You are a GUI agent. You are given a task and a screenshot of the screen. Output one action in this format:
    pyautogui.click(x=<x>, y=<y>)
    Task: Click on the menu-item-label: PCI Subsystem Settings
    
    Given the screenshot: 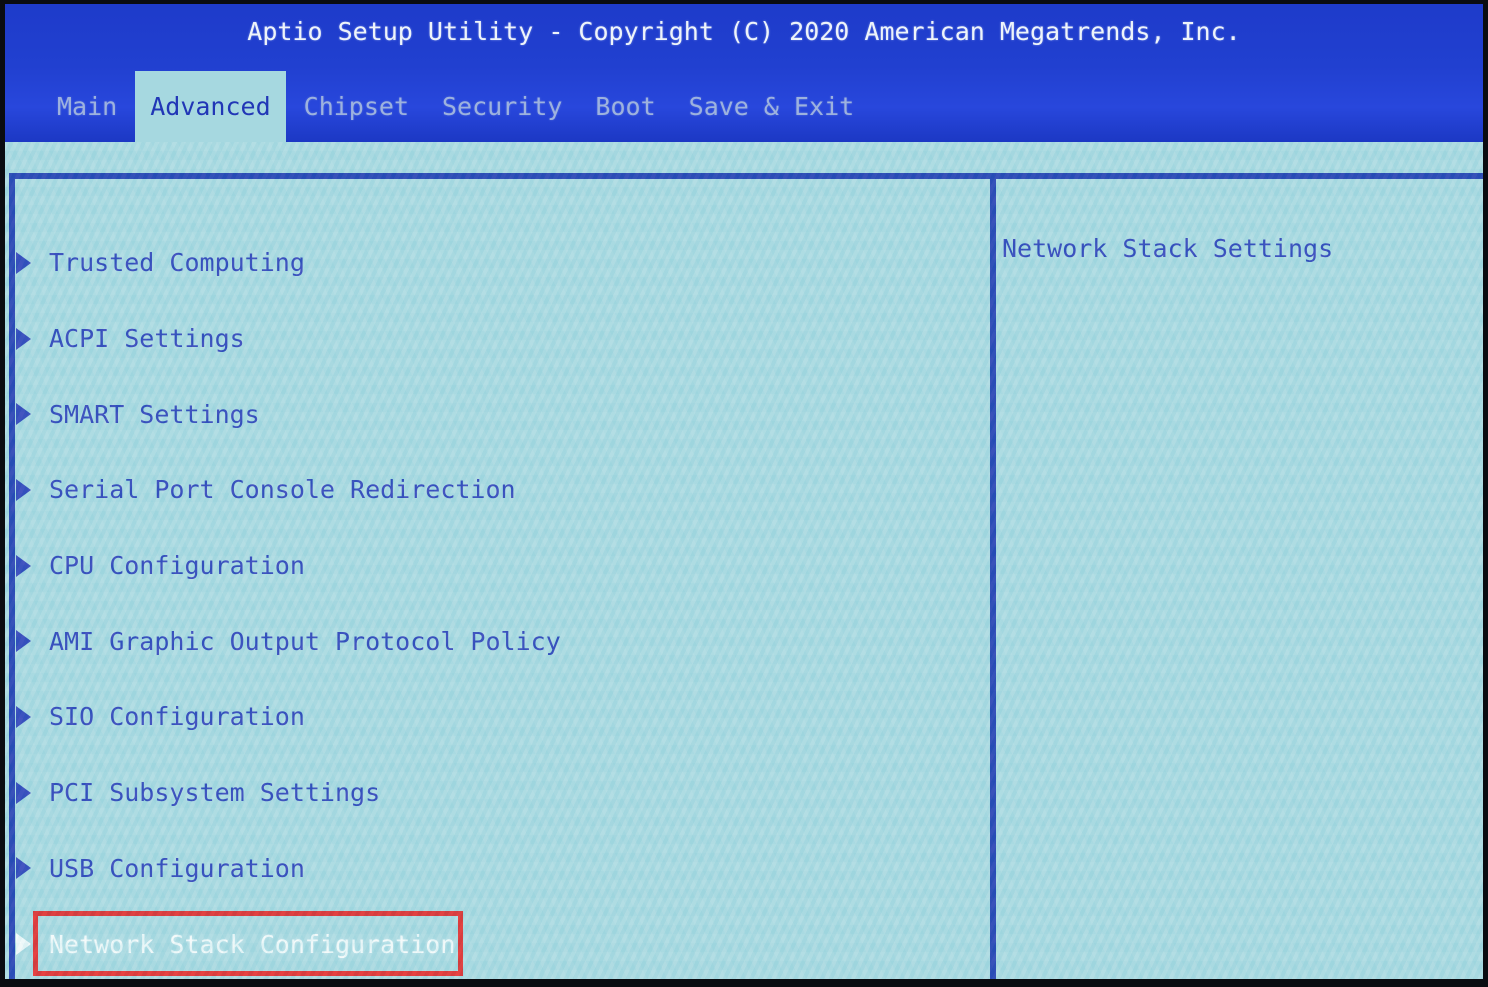 What is the action you would take?
    pyautogui.click(x=215, y=793)
    